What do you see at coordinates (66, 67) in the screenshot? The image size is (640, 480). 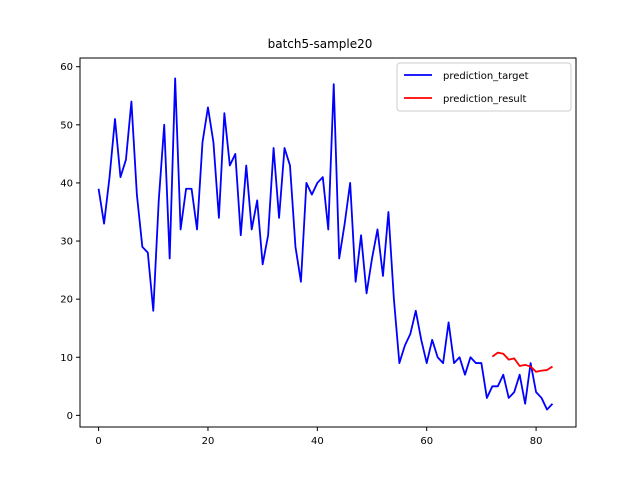 I see `y-tick-label: 60` at bounding box center [66, 67].